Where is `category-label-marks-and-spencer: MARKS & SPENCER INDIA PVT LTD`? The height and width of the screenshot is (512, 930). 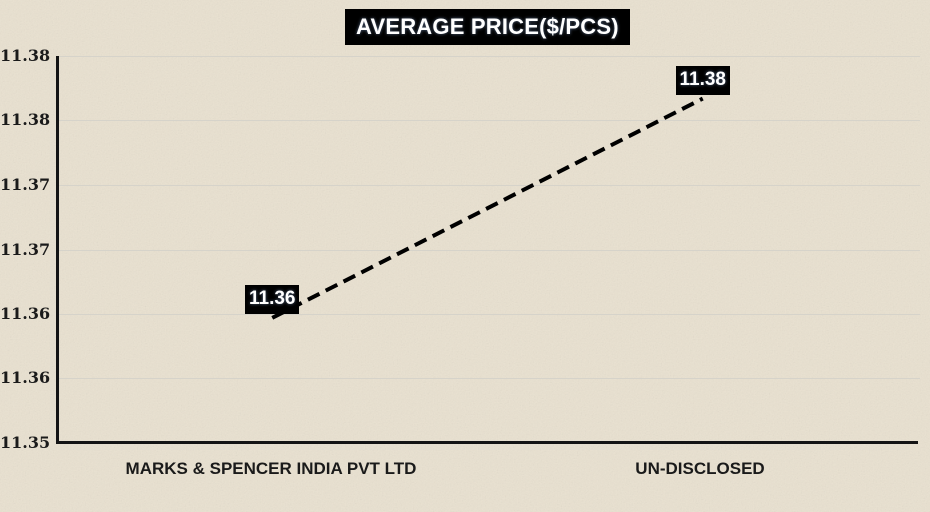 category-label-marks-and-spencer: MARKS & SPENCER INDIA PVT LTD is located at coordinates (271, 468).